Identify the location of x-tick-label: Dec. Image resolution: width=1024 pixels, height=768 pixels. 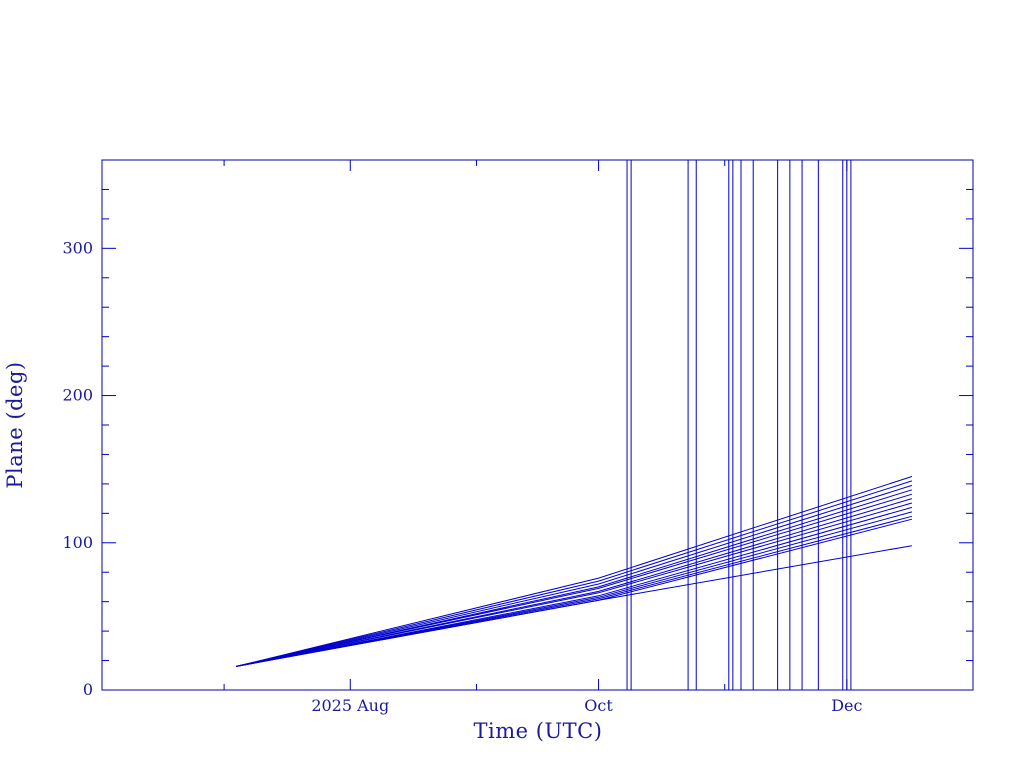
(846, 705).